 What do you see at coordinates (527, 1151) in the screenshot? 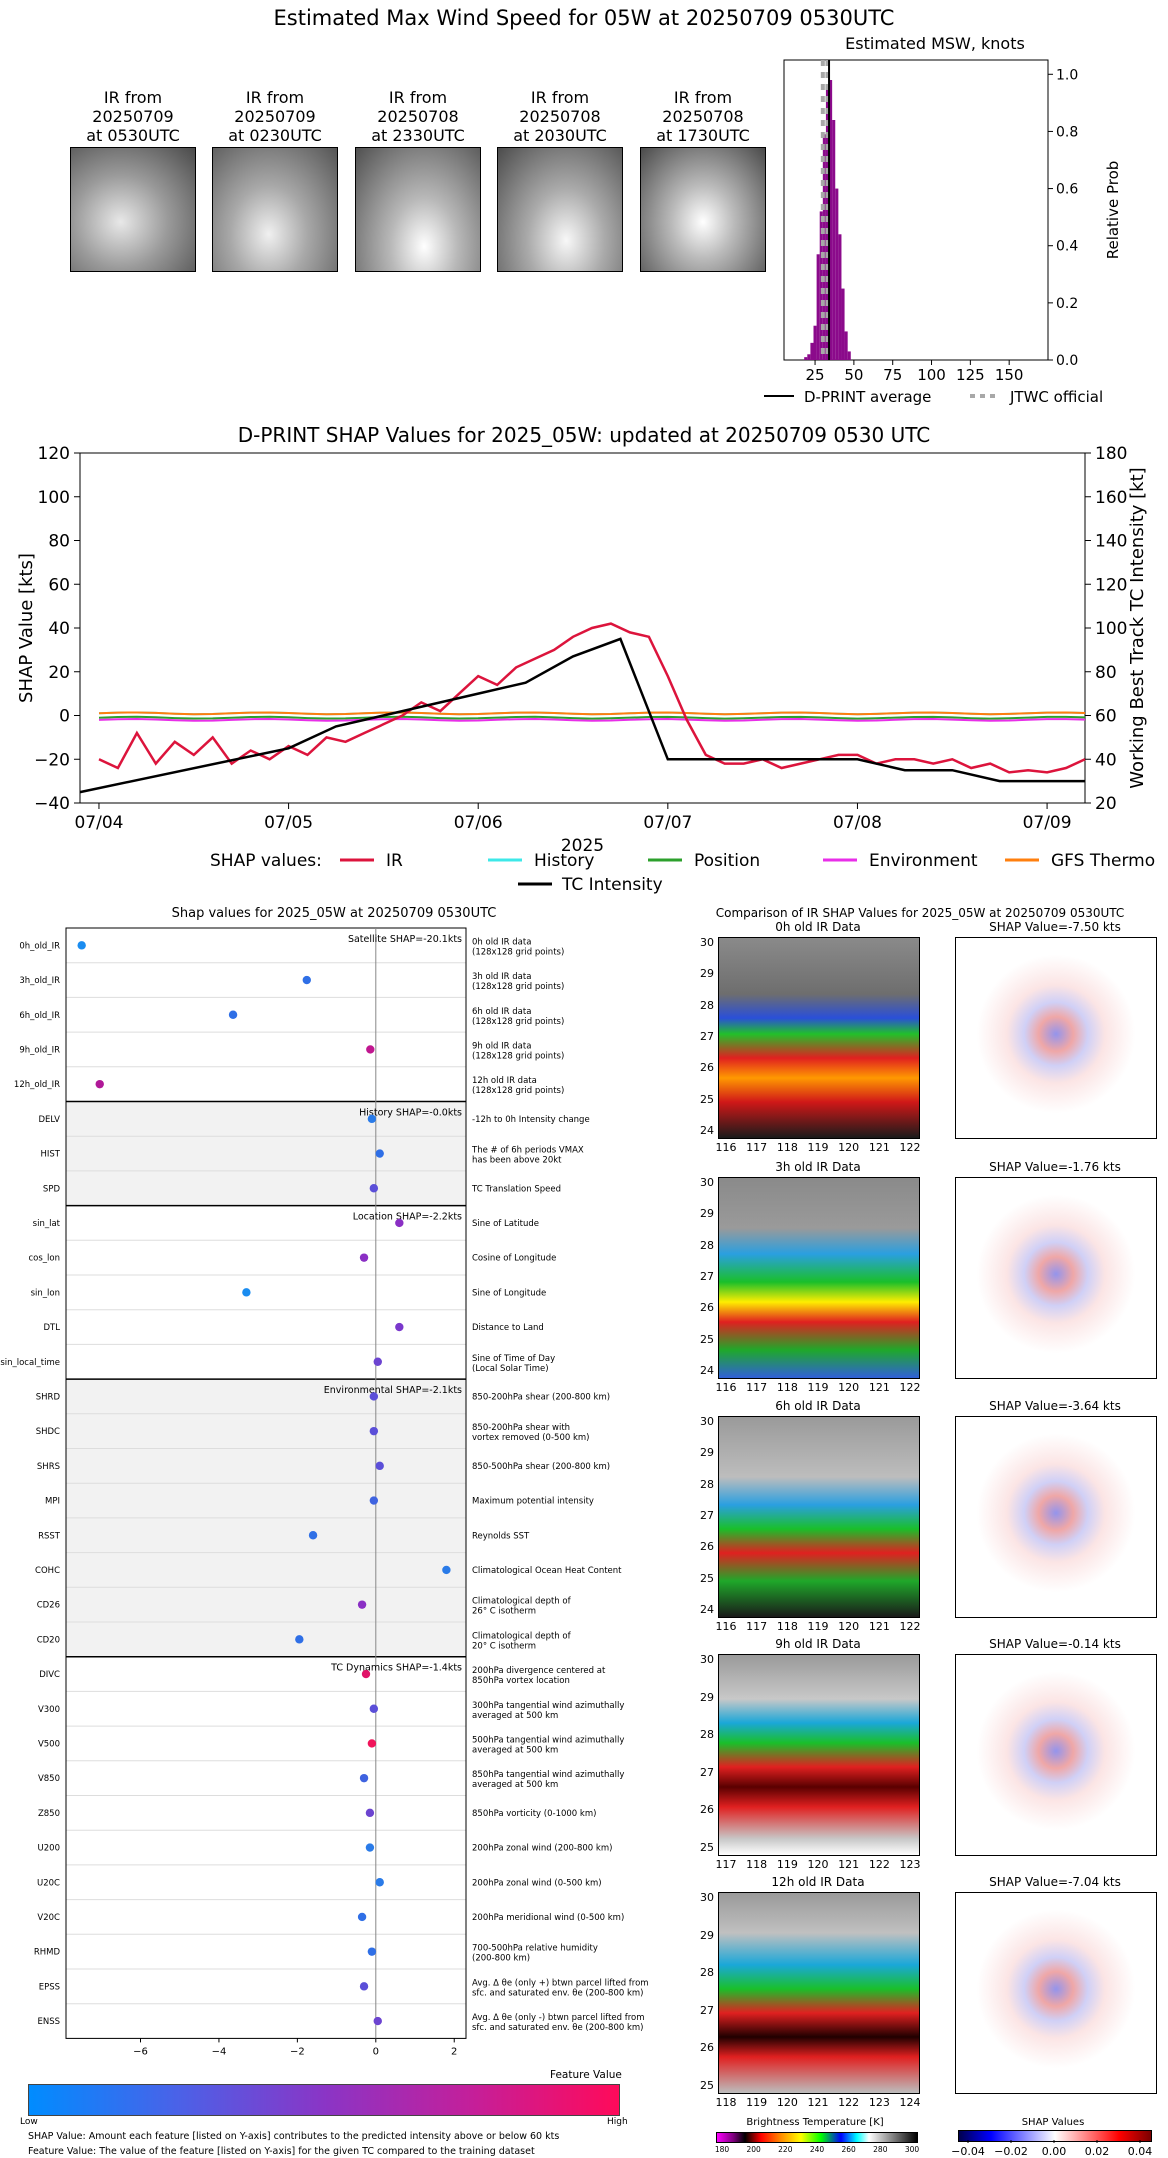
I see `feature-description: The # of 6h periods VMAX` at bounding box center [527, 1151].